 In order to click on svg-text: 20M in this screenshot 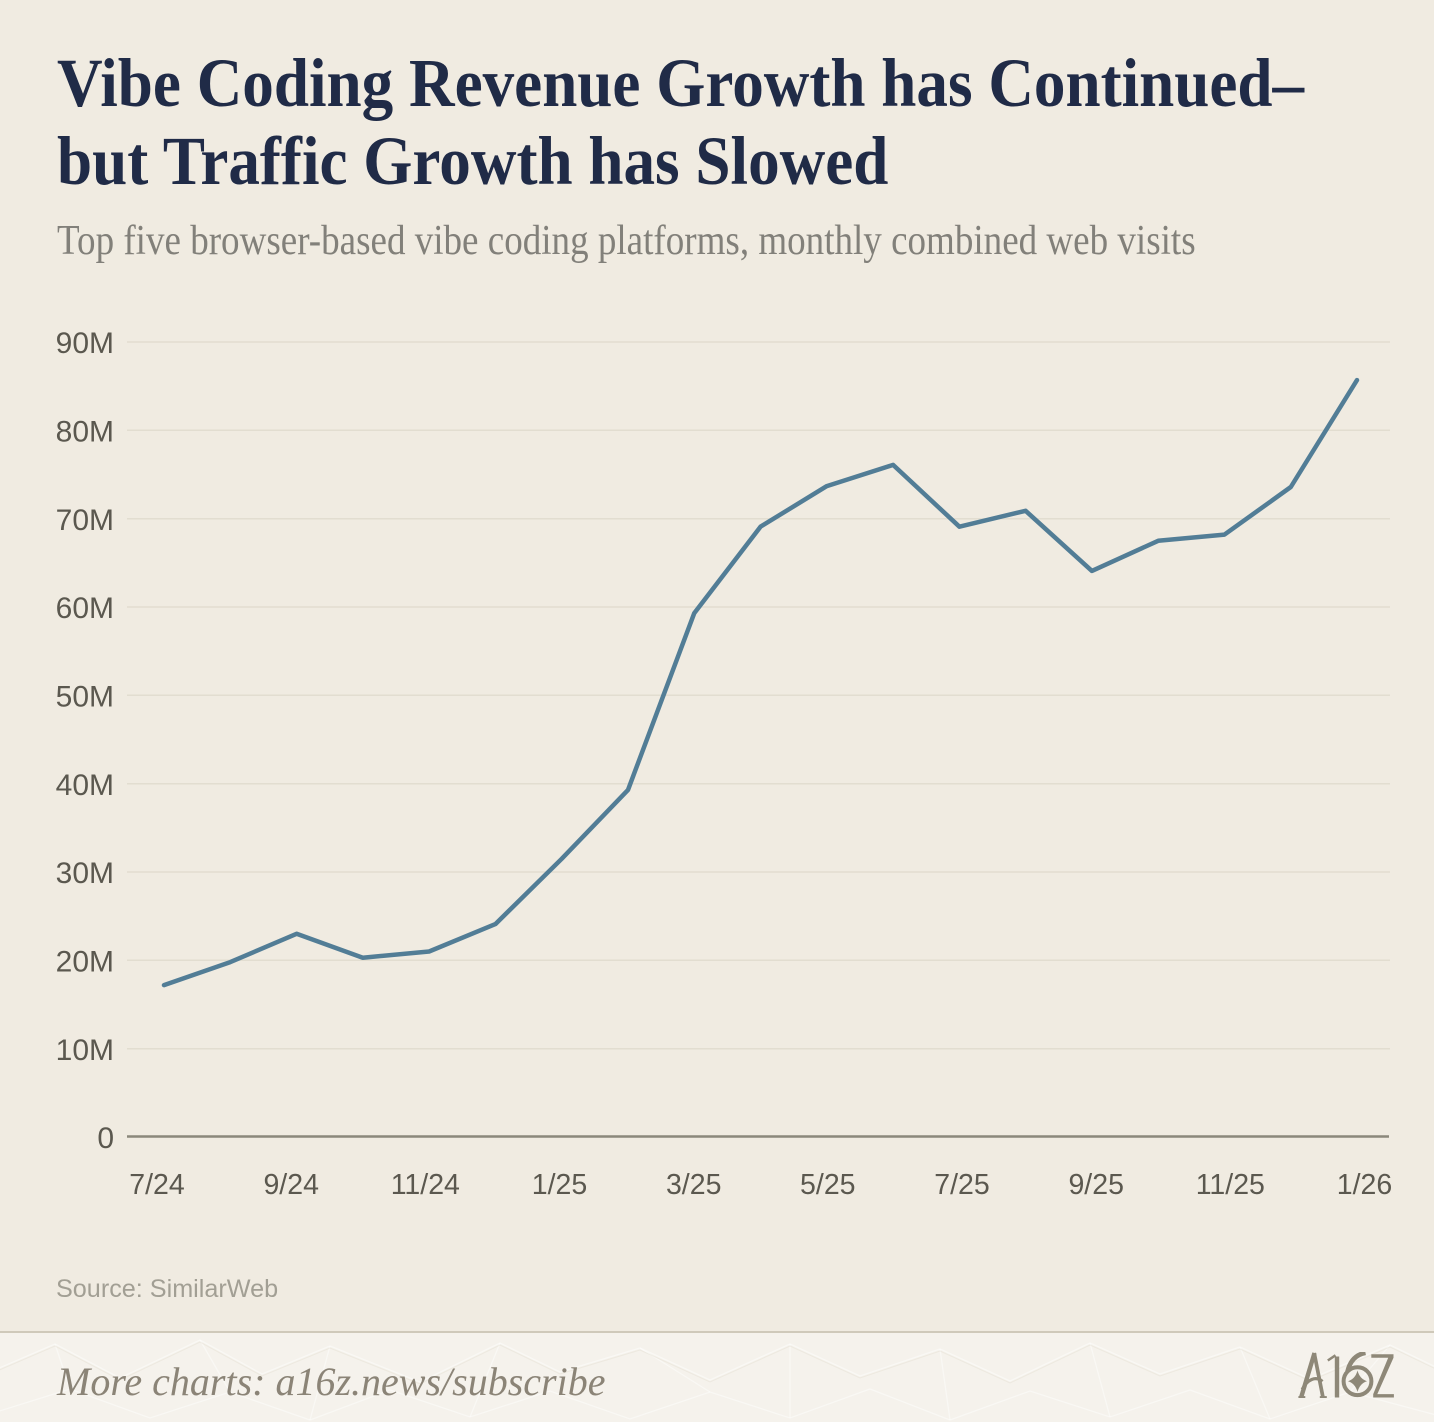, I will do `click(85, 961)`.